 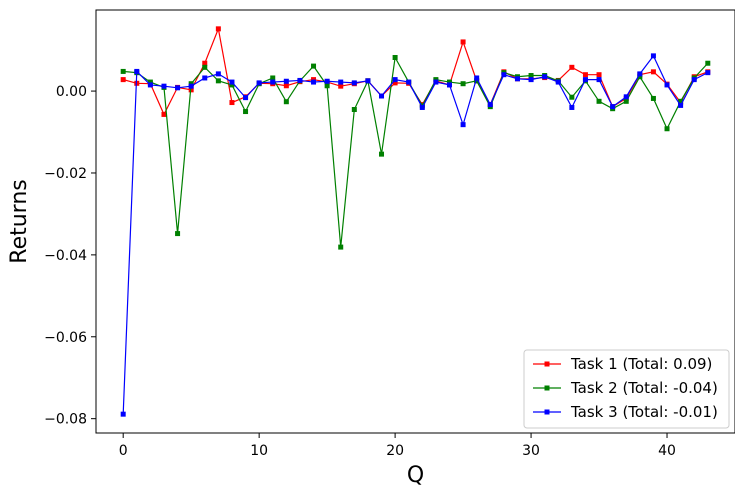 I want to click on legend-item: Task 3 (Total: -0.01), so click(x=625, y=412).